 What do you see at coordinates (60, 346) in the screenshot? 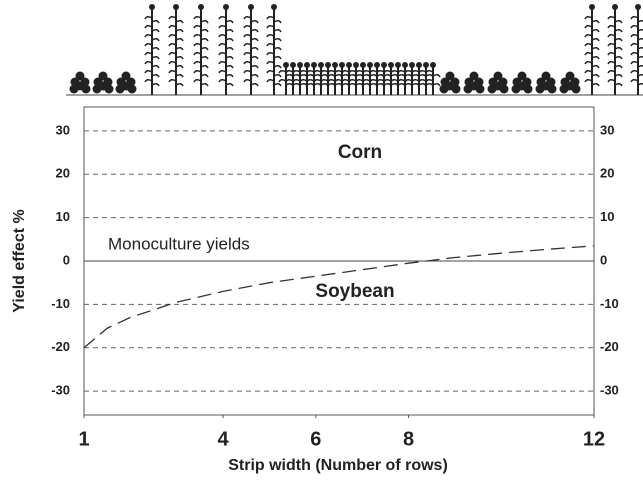
I see `y-tick-label: -20` at bounding box center [60, 346].